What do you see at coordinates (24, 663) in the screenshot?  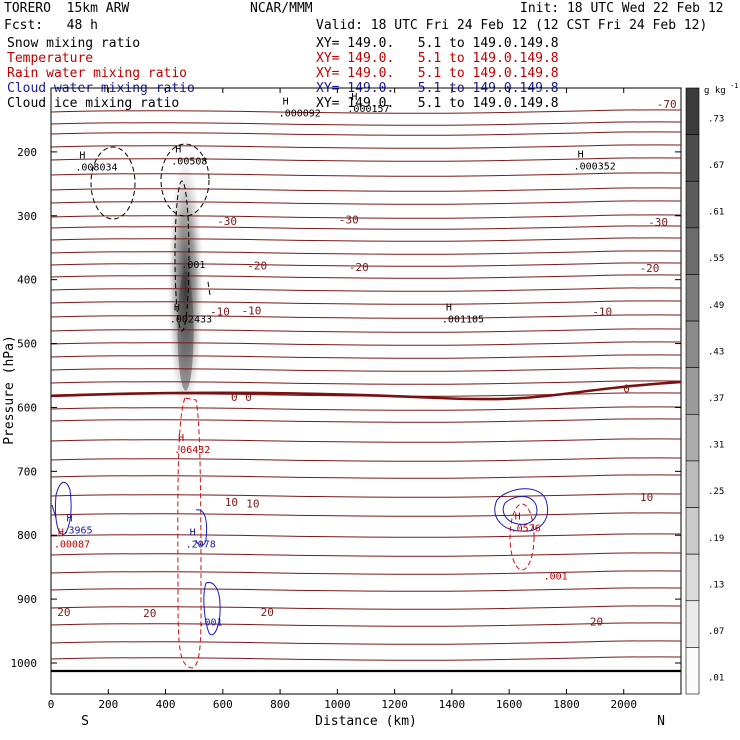 I see `y-tick-label: 1000` at bounding box center [24, 663].